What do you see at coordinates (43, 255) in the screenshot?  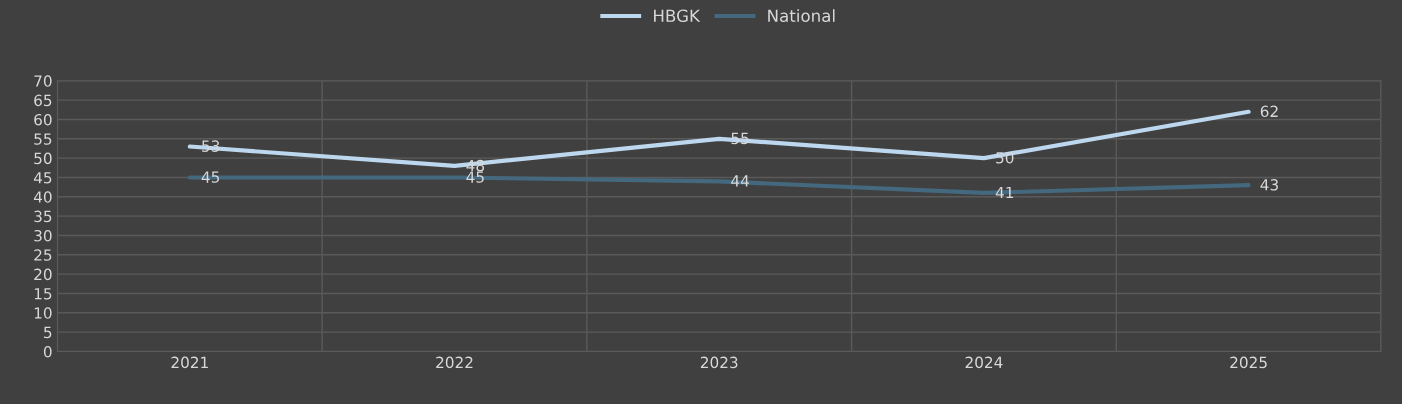 I see `y-tick-label: 25` at bounding box center [43, 255].